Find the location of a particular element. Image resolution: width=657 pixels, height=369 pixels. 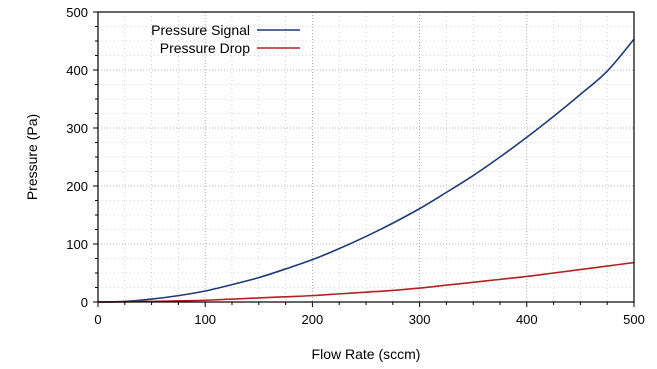

x-tick-label: 400 is located at coordinates (527, 319).